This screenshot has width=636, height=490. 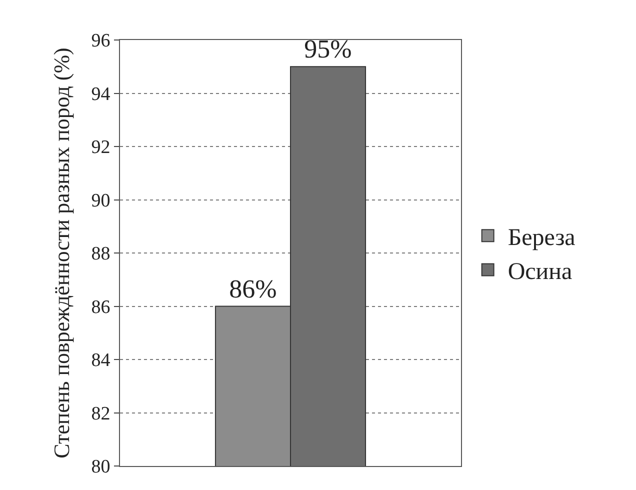 What do you see at coordinates (100, 201) in the screenshot?
I see `y-tick-label: 90` at bounding box center [100, 201].